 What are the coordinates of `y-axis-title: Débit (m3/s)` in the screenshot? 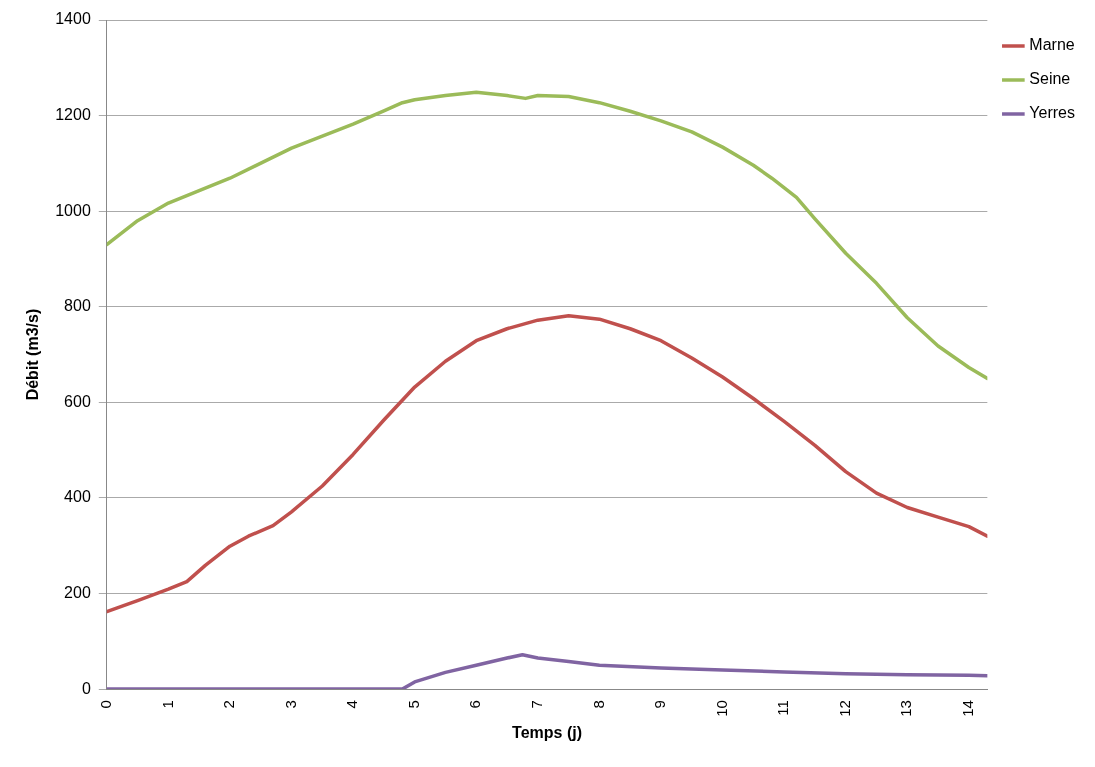 It's located at (33, 354).